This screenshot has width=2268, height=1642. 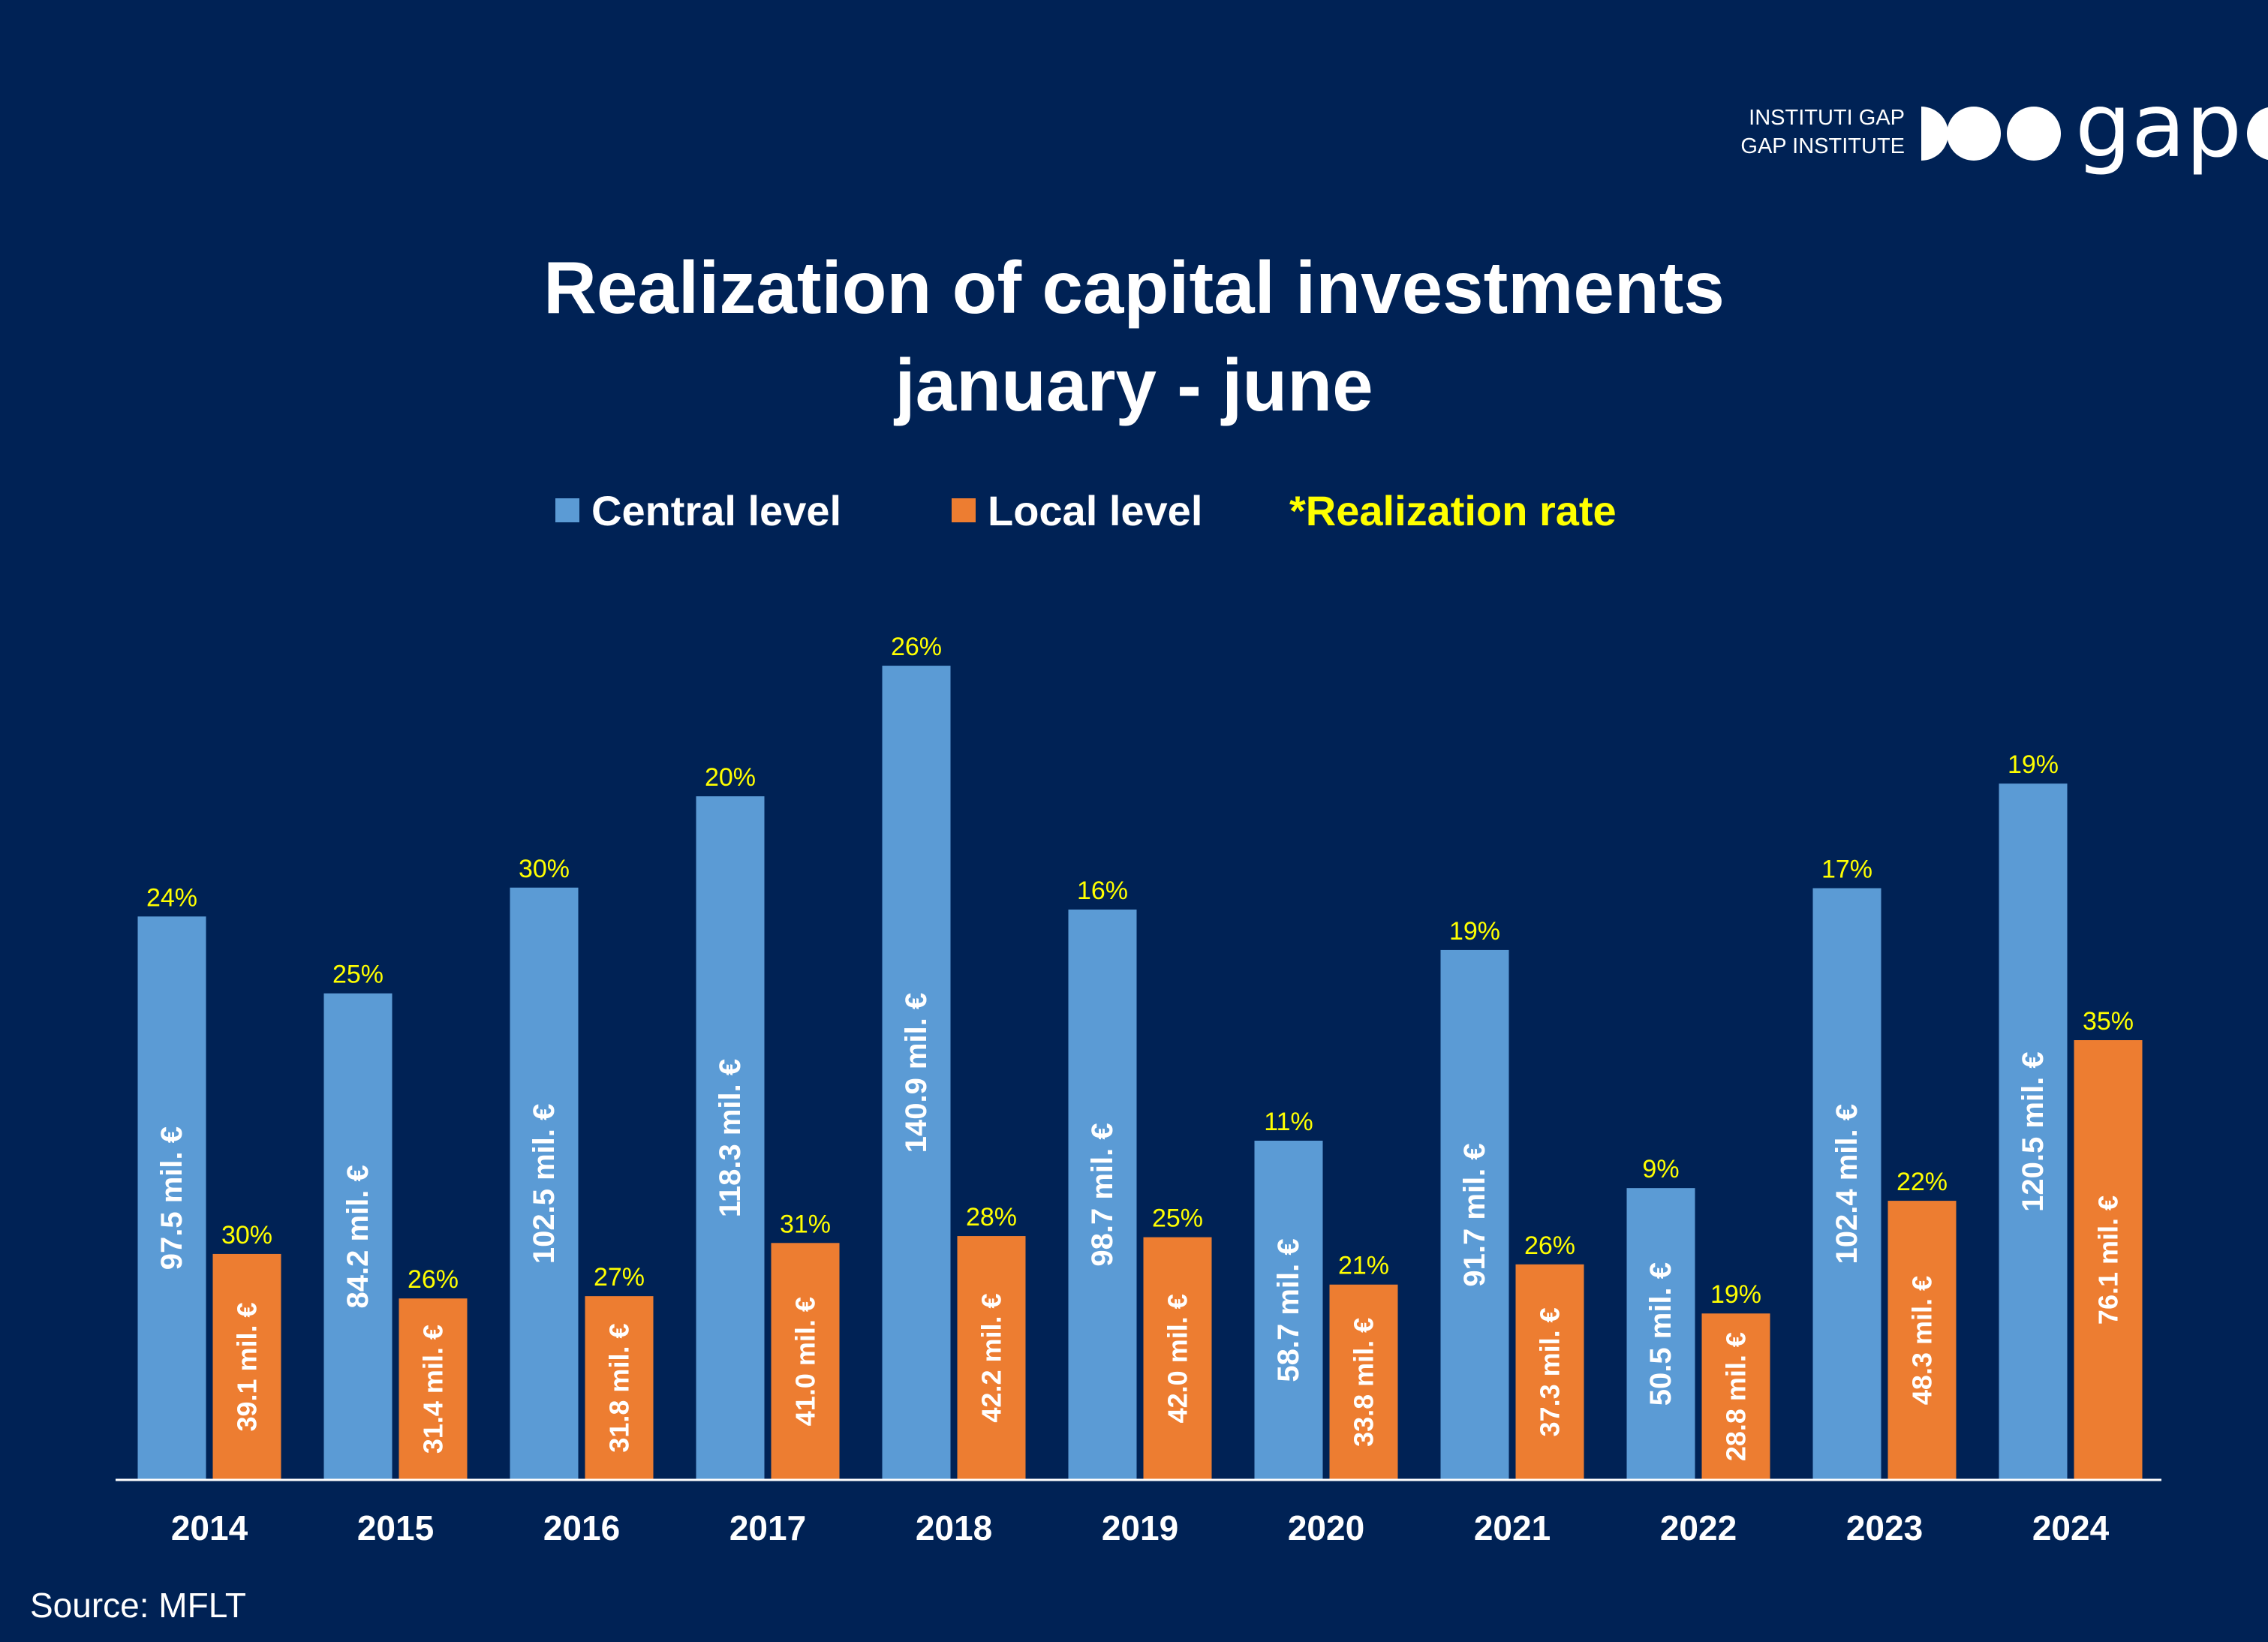 I want to click on central-value-label-2016: 102.5 mil. €, so click(x=544, y=1184).